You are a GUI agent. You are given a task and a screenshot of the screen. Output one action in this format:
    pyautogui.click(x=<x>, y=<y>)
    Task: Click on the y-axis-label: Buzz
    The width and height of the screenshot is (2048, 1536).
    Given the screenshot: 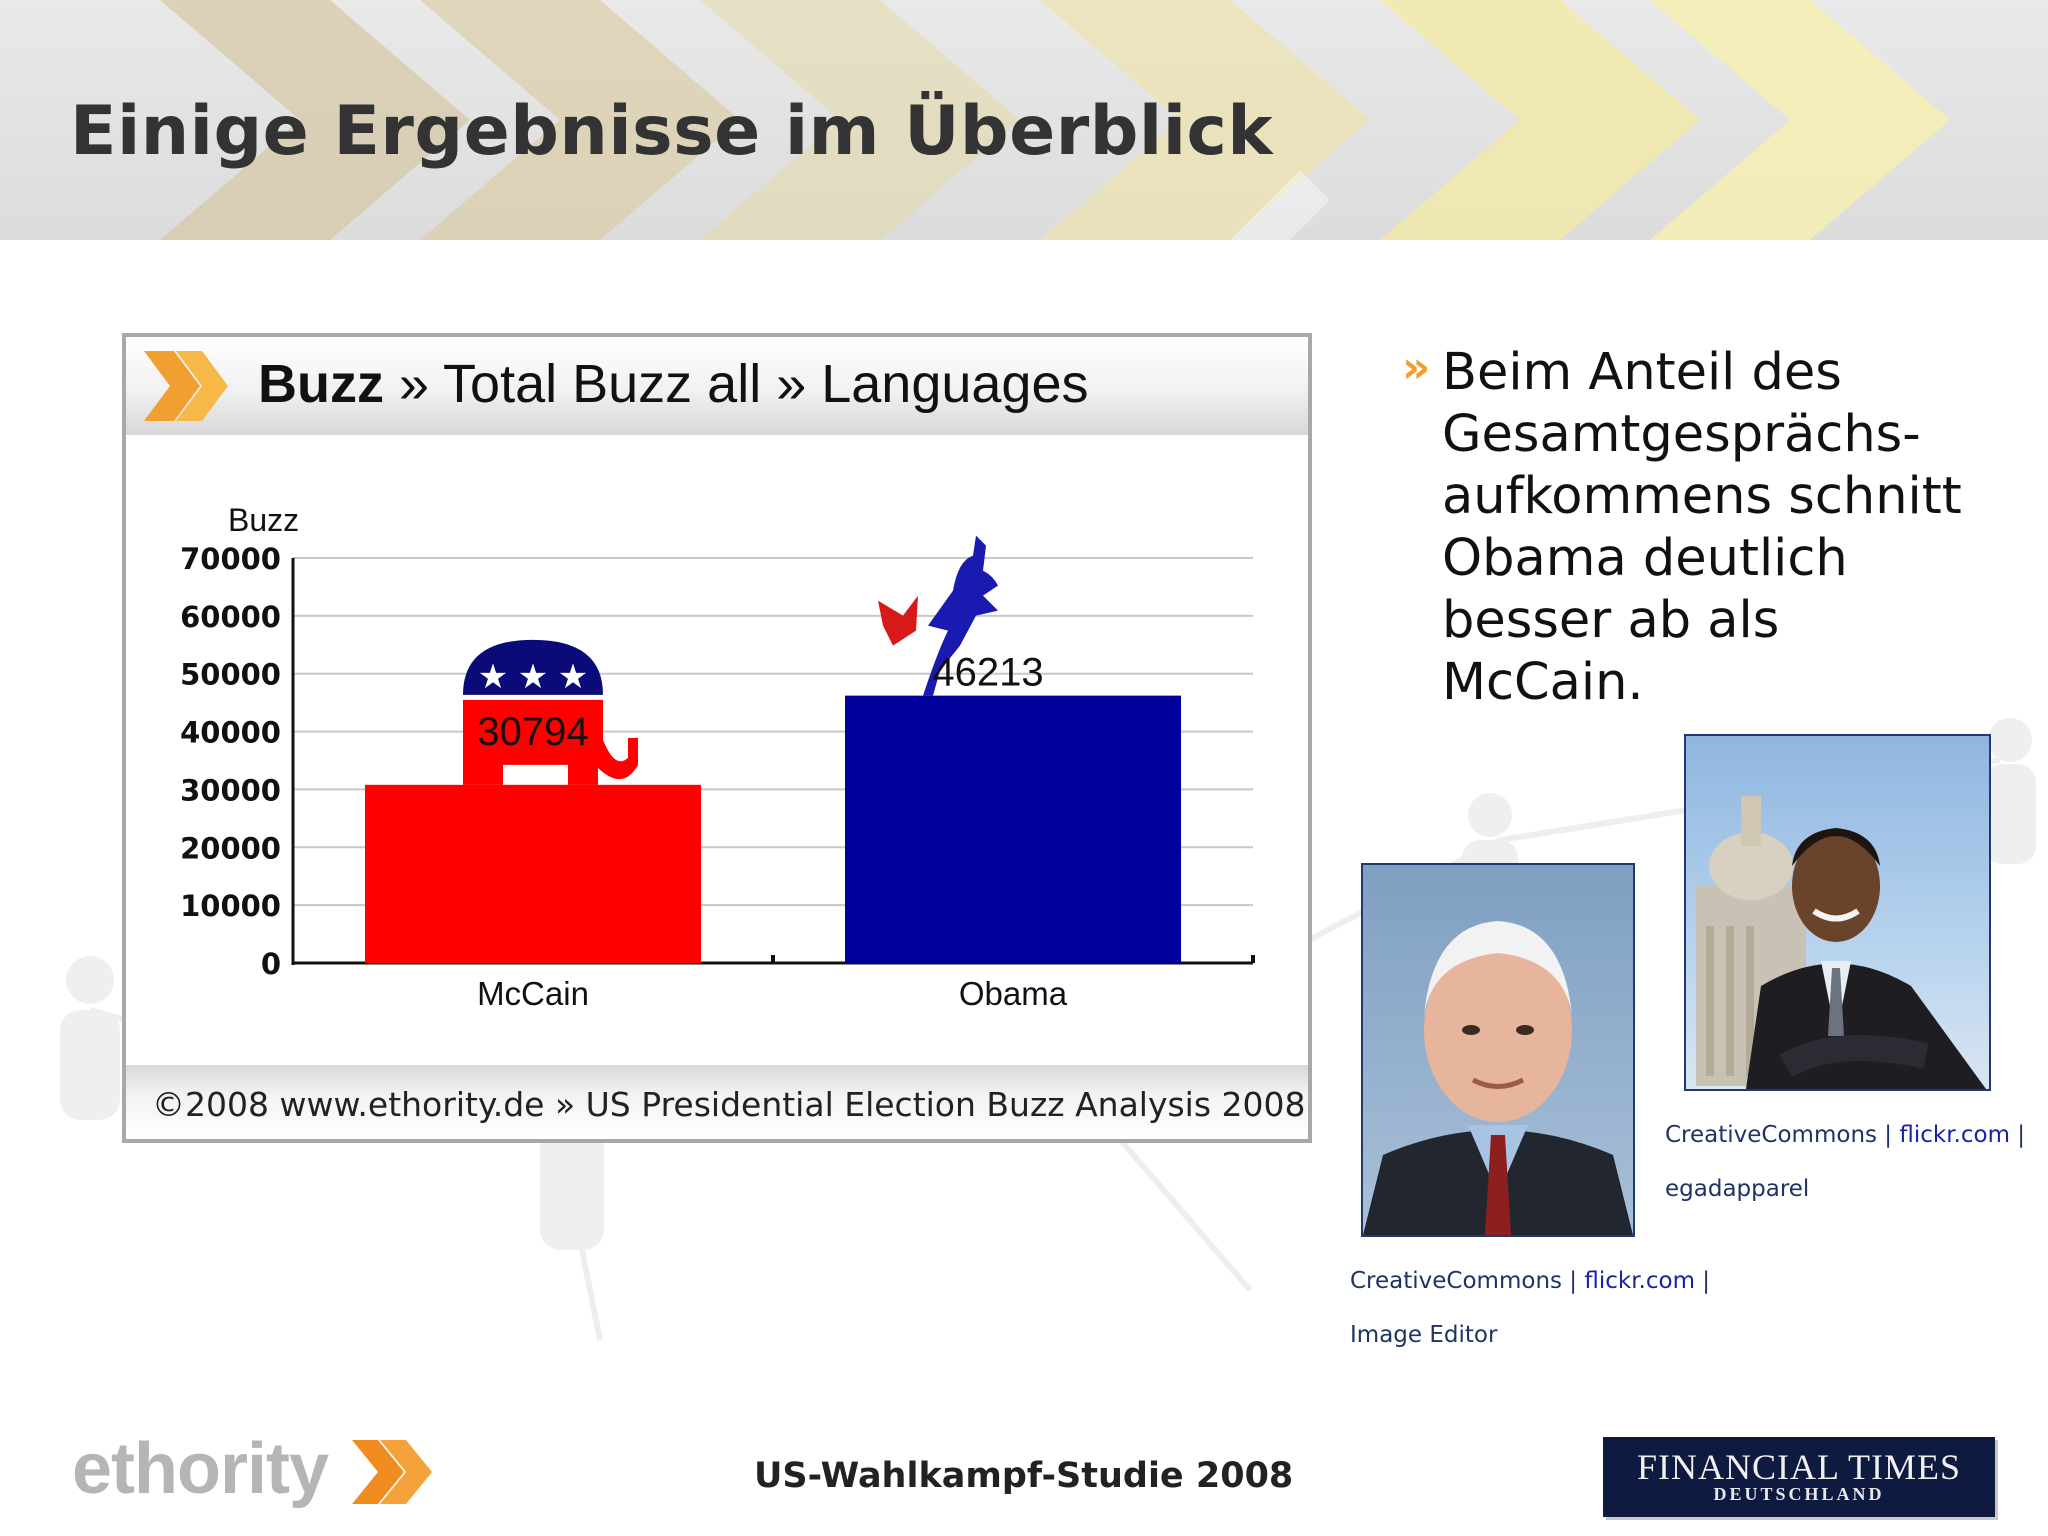 What is the action you would take?
    pyautogui.click(x=263, y=520)
    